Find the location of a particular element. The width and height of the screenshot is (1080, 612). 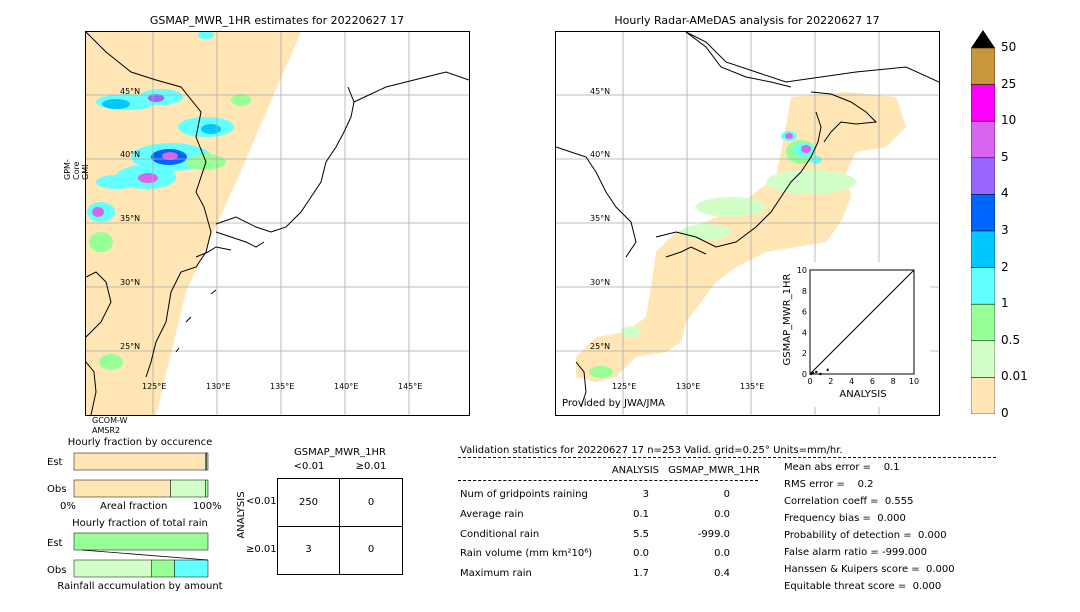

inset-ylabel: GSMAP_MWR_1HR is located at coordinates (787, 319).